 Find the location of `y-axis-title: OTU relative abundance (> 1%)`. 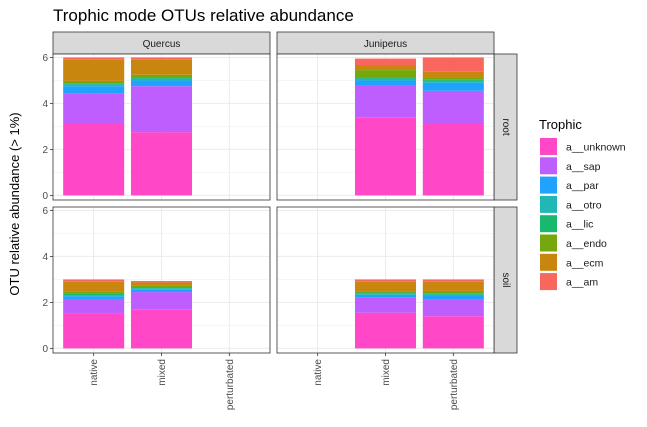

y-axis-title: OTU relative abundance (> 1%) is located at coordinates (14, 203).